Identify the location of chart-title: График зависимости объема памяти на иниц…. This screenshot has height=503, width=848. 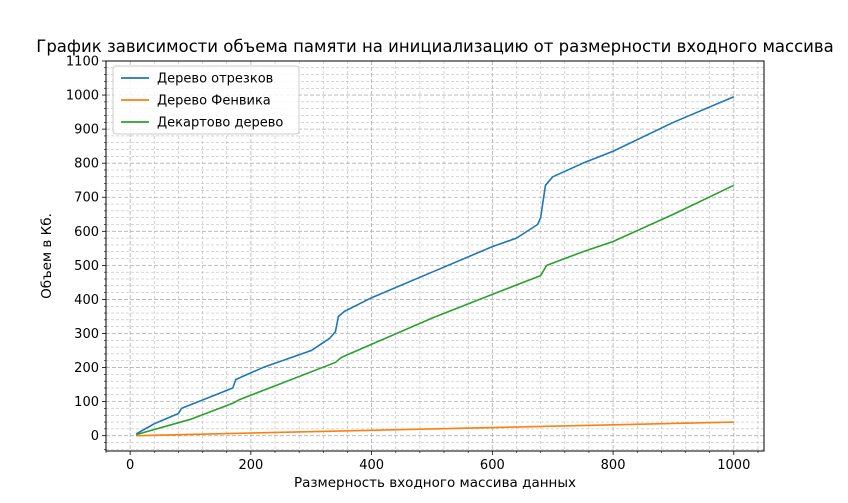
(435, 46).